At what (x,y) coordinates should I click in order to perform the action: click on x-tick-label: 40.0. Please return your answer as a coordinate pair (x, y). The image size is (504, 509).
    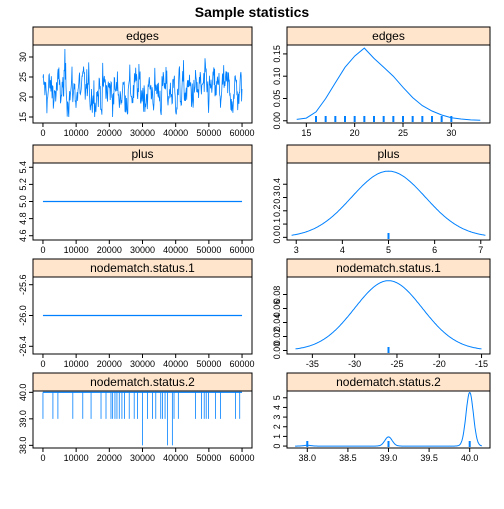
    Looking at the image, I should click on (470, 458).